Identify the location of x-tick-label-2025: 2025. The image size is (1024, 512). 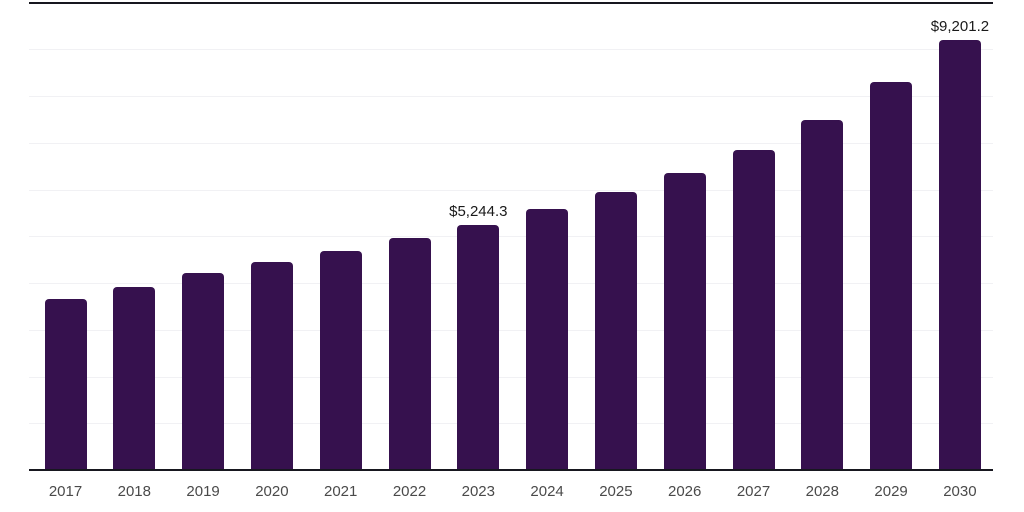
(616, 491).